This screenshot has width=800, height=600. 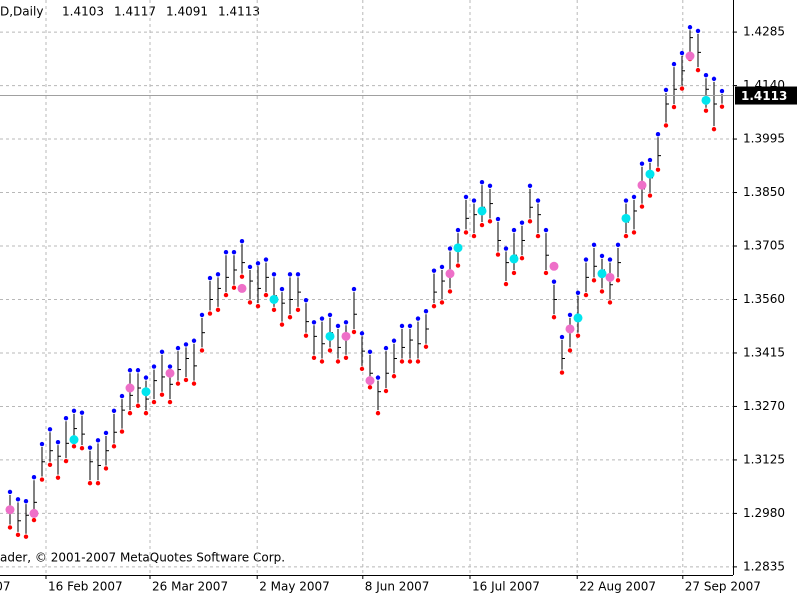 I want to click on y-tick-label: 1.3560, so click(x=764, y=299).